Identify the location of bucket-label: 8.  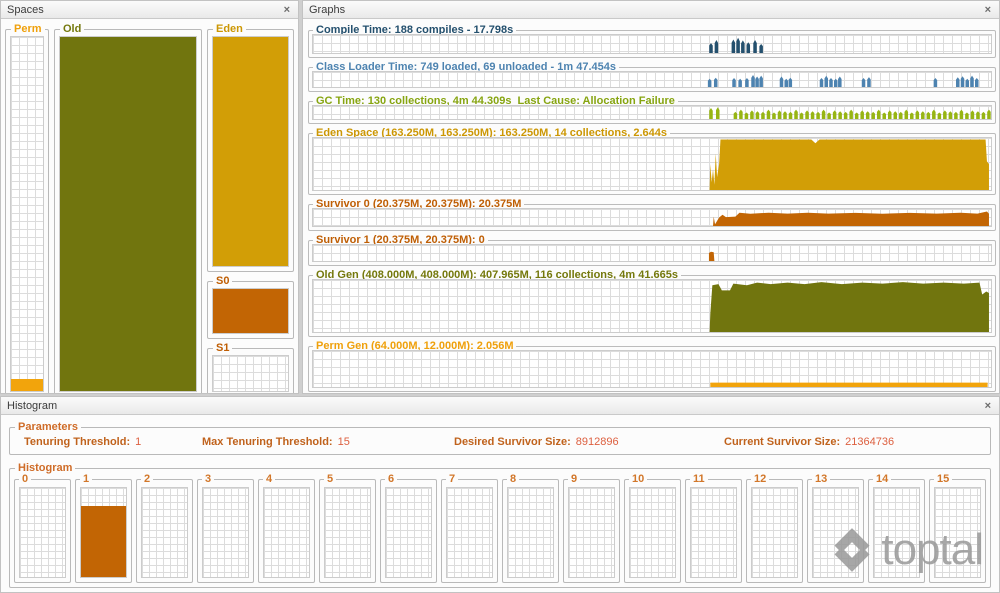
(513, 479).